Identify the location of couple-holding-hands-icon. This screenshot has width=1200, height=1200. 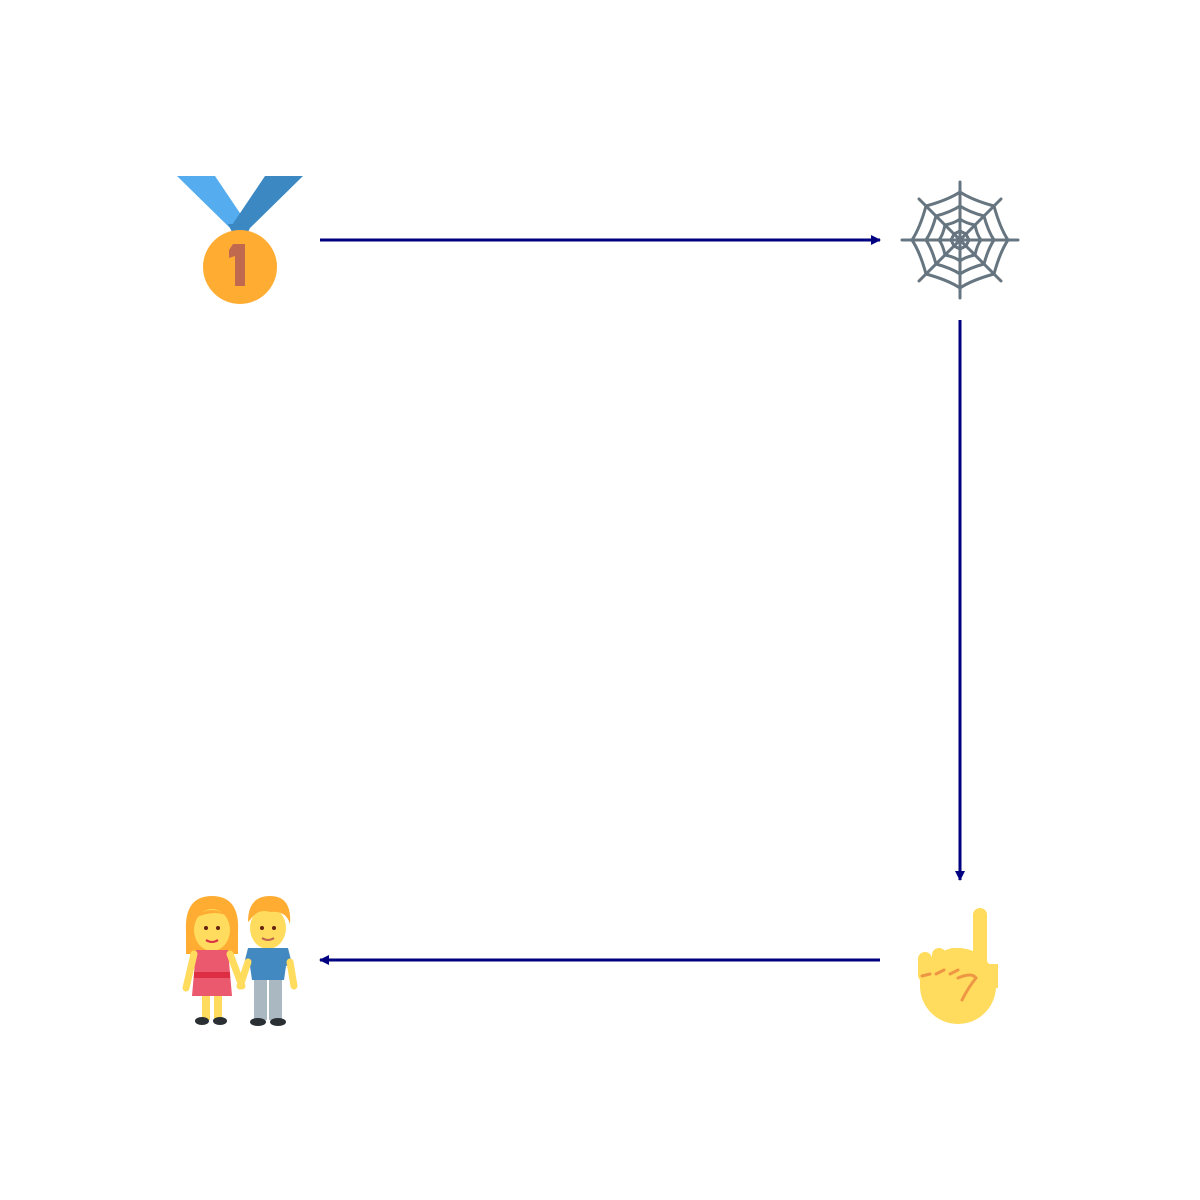
(240, 961).